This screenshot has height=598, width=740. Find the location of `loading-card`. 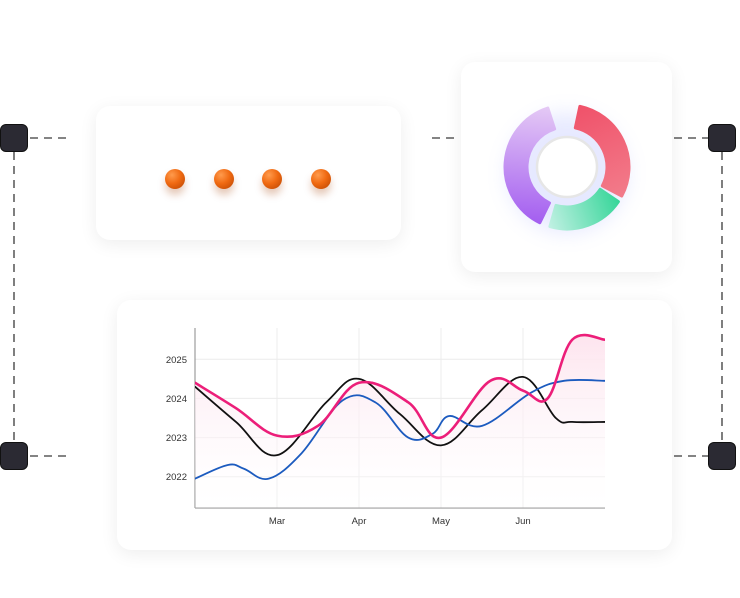

loading-card is located at coordinates (248, 173).